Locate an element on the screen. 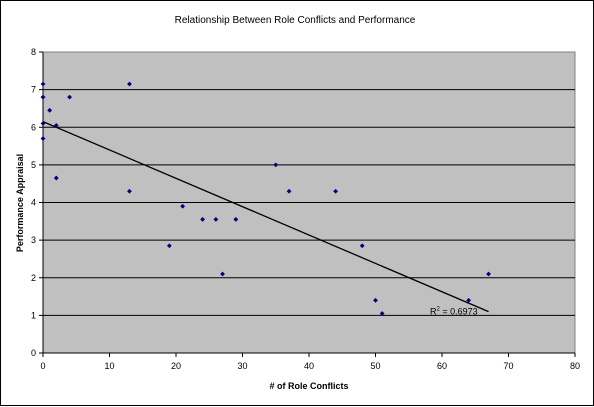 The image size is (594, 407). r-squared-prefix: R is located at coordinates (433, 312).